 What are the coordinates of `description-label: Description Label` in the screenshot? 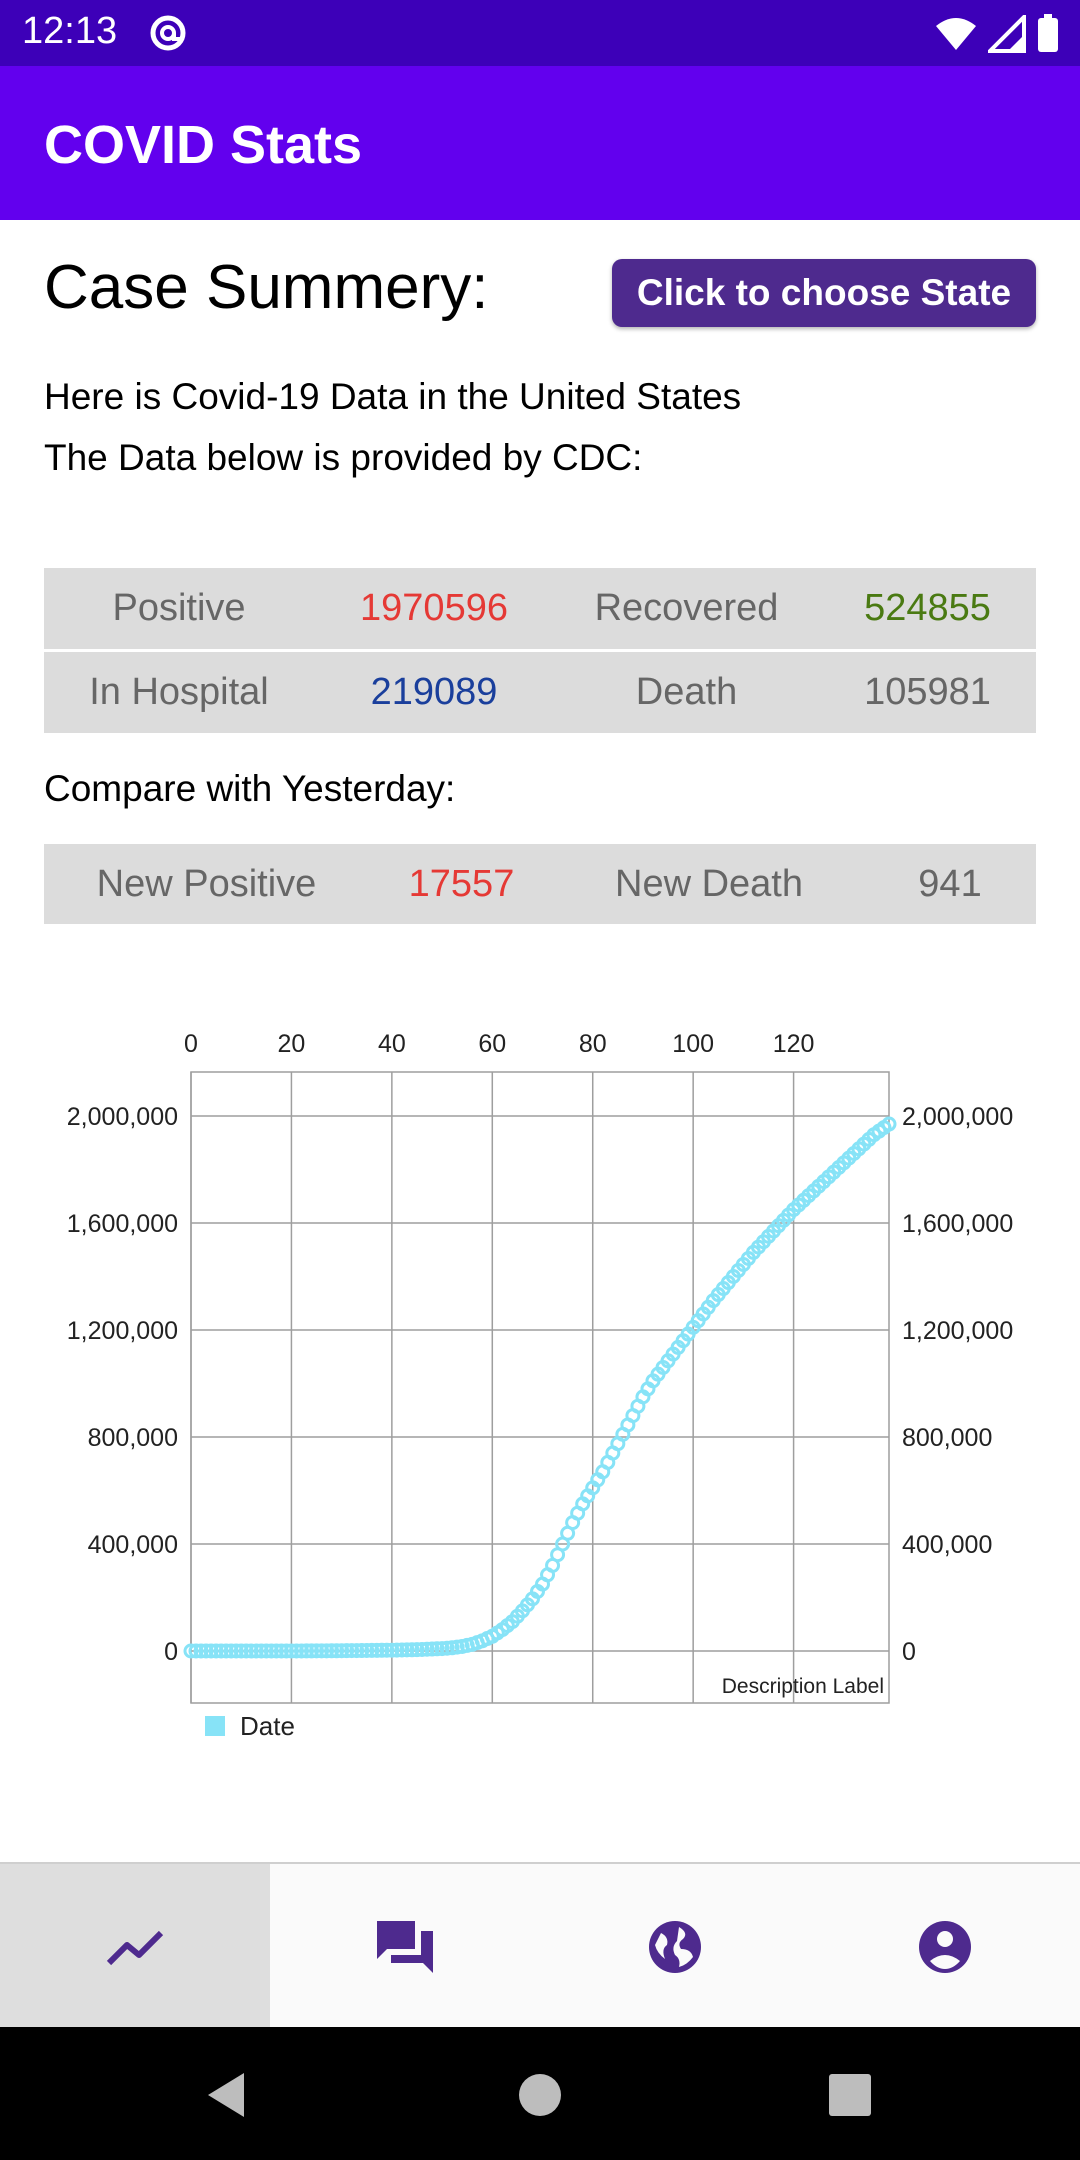 It's located at (803, 1686).